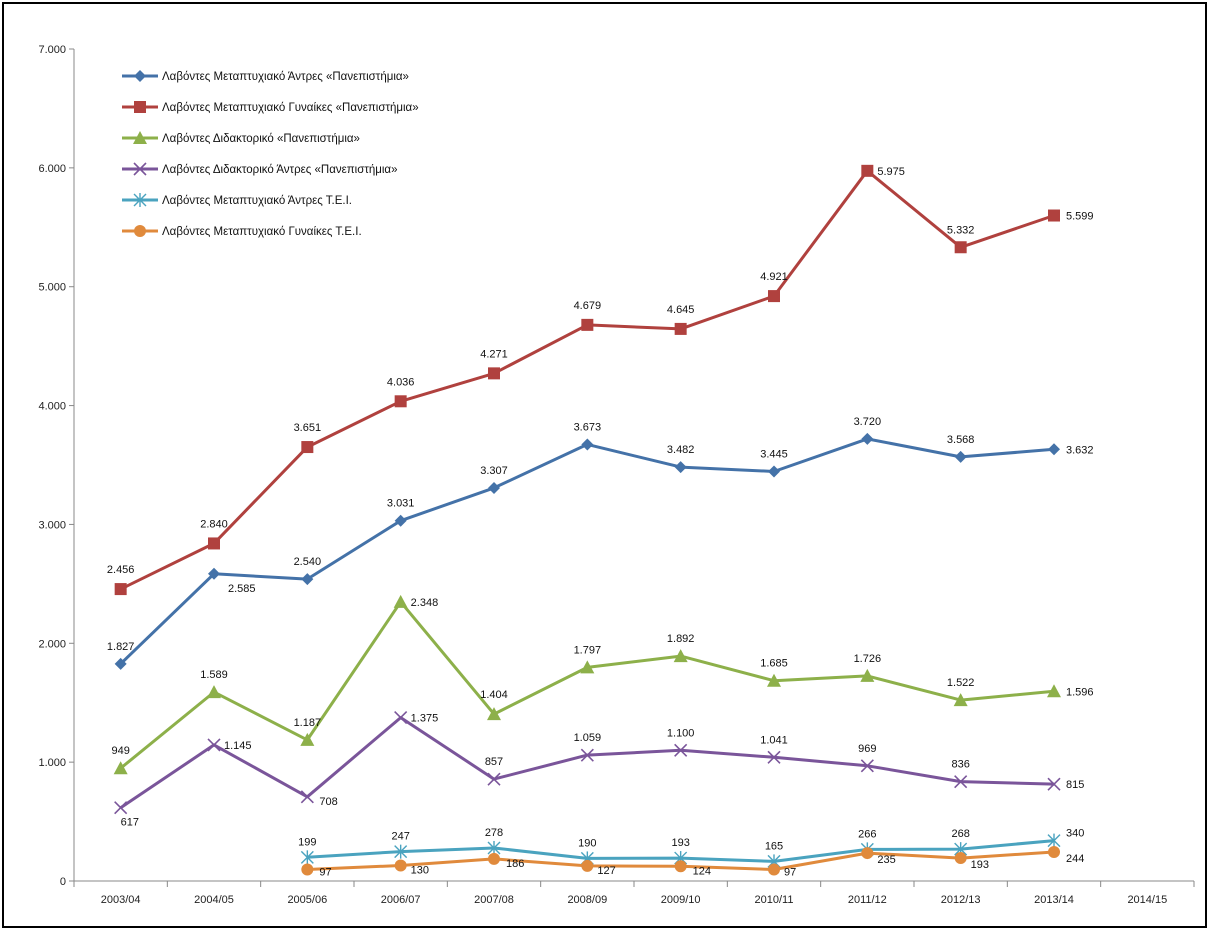 This screenshot has width=1211, height=933. What do you see at coordinates (307, 842) in the screenshot?
I see `data-label: 199` at bounding box center [307, 842].